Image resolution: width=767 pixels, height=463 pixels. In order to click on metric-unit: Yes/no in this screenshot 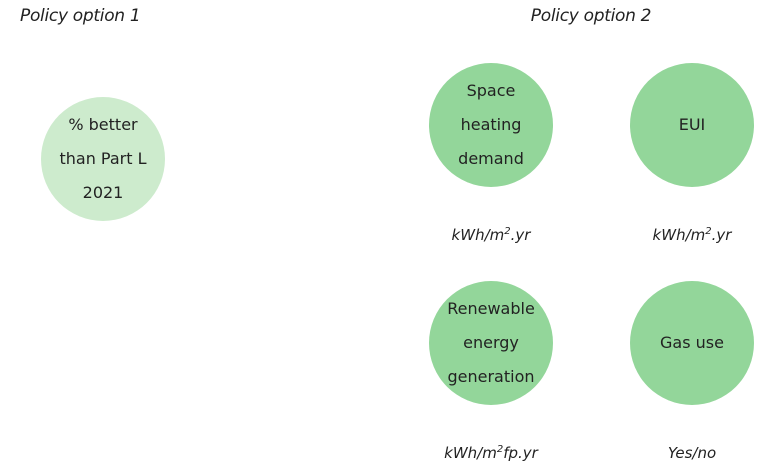, I will do `click(684, 453)`.